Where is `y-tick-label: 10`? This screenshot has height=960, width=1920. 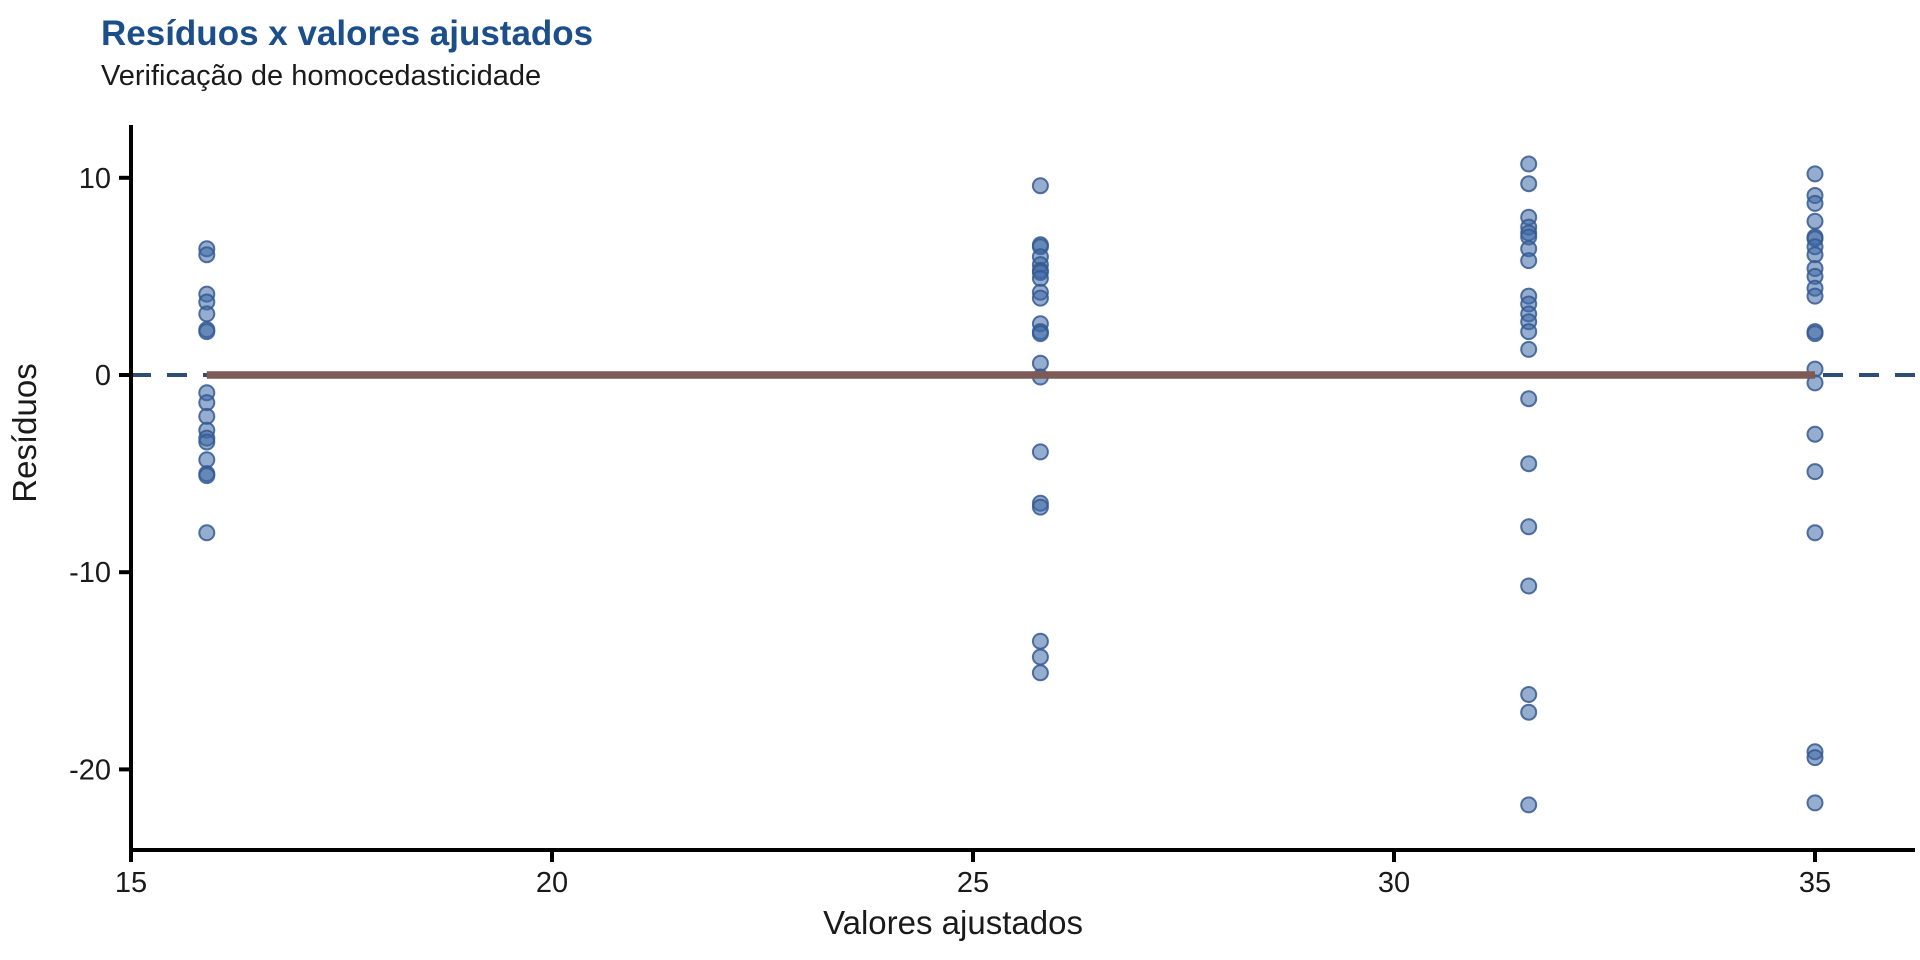 y-tick-label: 10 is located at coordinates (95, 179).